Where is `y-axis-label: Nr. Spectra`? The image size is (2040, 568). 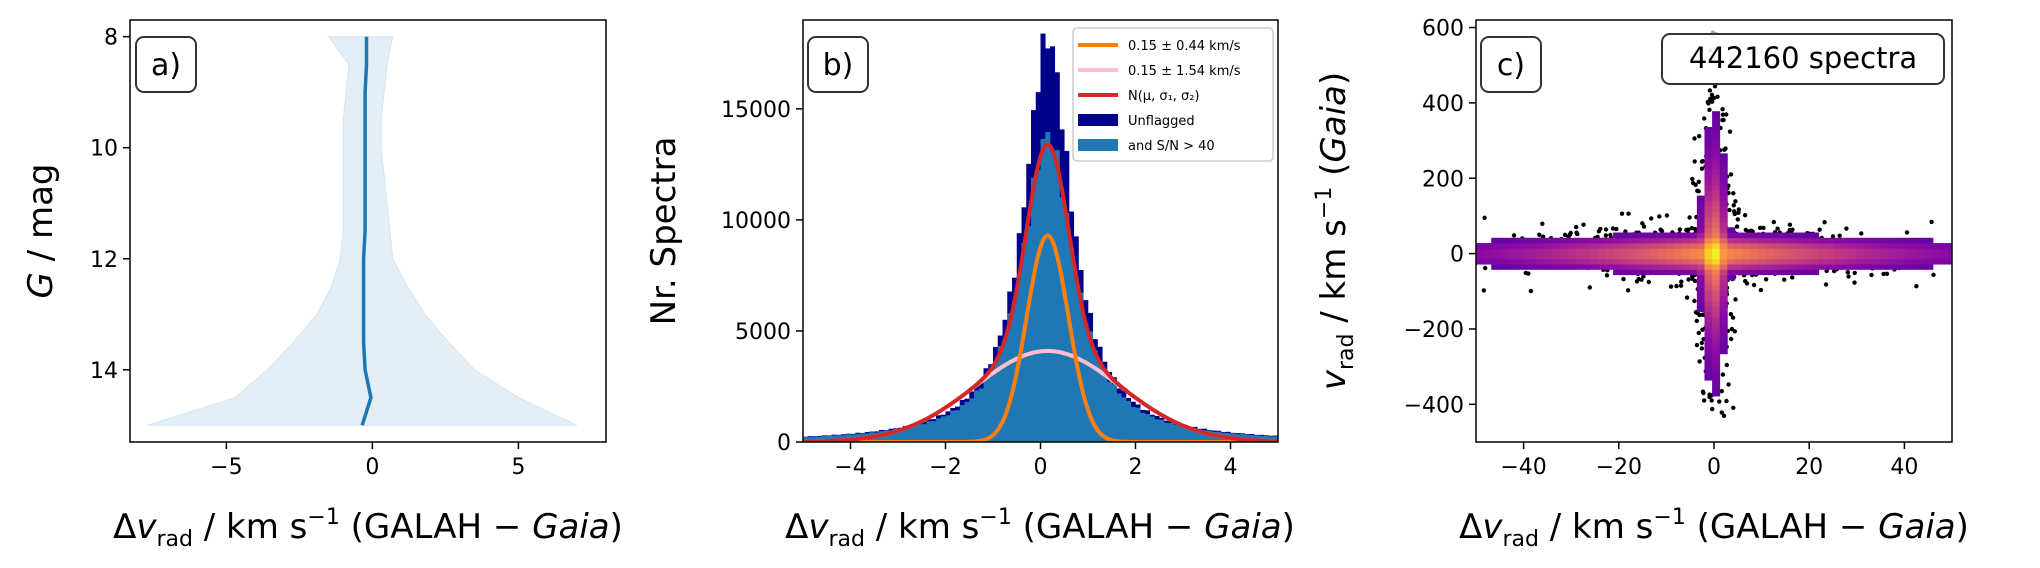 y-axis-label: Nr. Spectra is located at coordinates (664, 231).